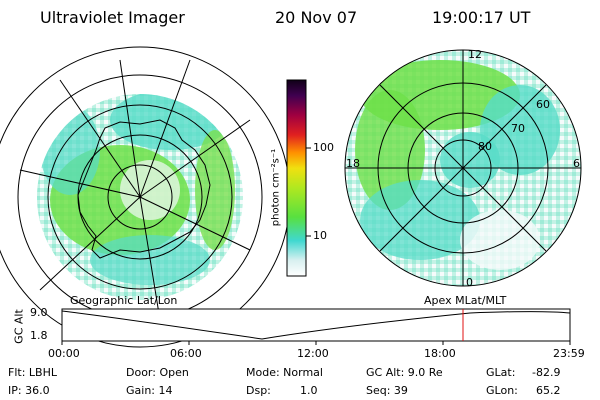 This screenshot has width=600, height=400. I want to click on colorbar-unit-label: photon cm⁻²s⁻¹, so click(276, 187).